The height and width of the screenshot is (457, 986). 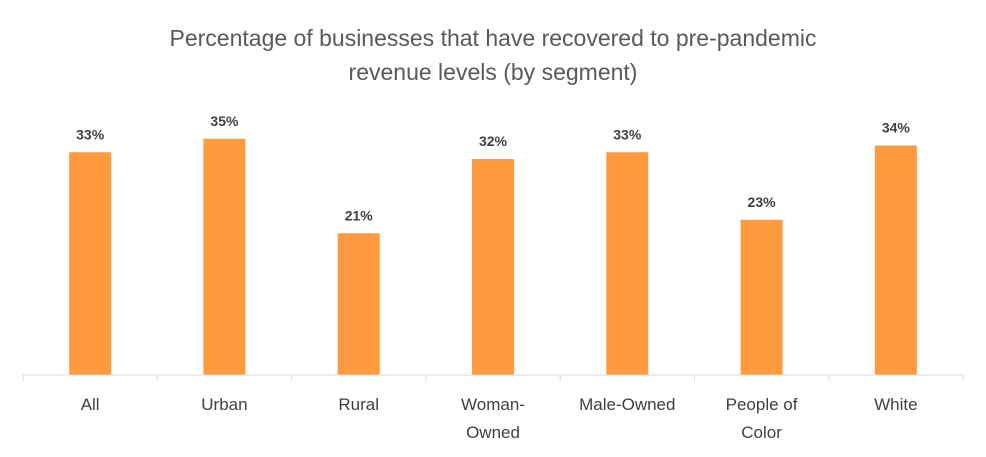 What do you see at coordinates (358, 404) in the screenshot?
I see `x-tick-label: Rural` at bounding box center [358, 404].